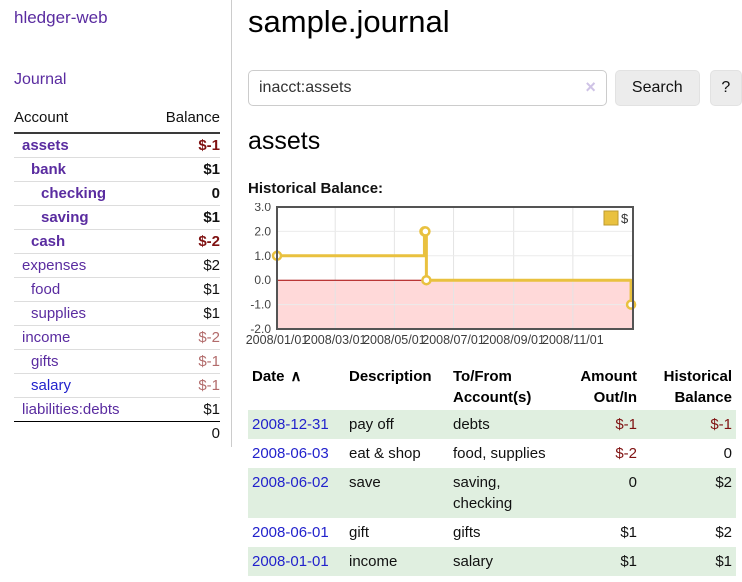  I want to click on svg-text: 2008/07/01, so click(453, 340).